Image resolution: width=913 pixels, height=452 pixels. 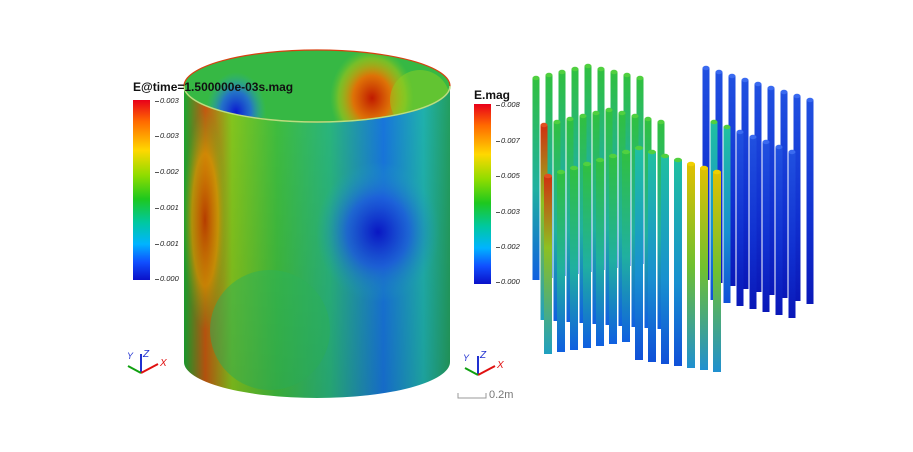 I want to click on legend-title: E.mag, so click(x=492, y=95).